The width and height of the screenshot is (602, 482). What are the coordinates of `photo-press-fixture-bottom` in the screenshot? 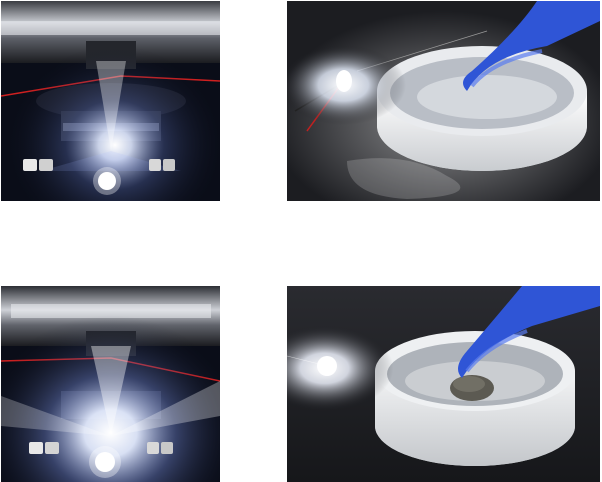 It's located at (110, 384).